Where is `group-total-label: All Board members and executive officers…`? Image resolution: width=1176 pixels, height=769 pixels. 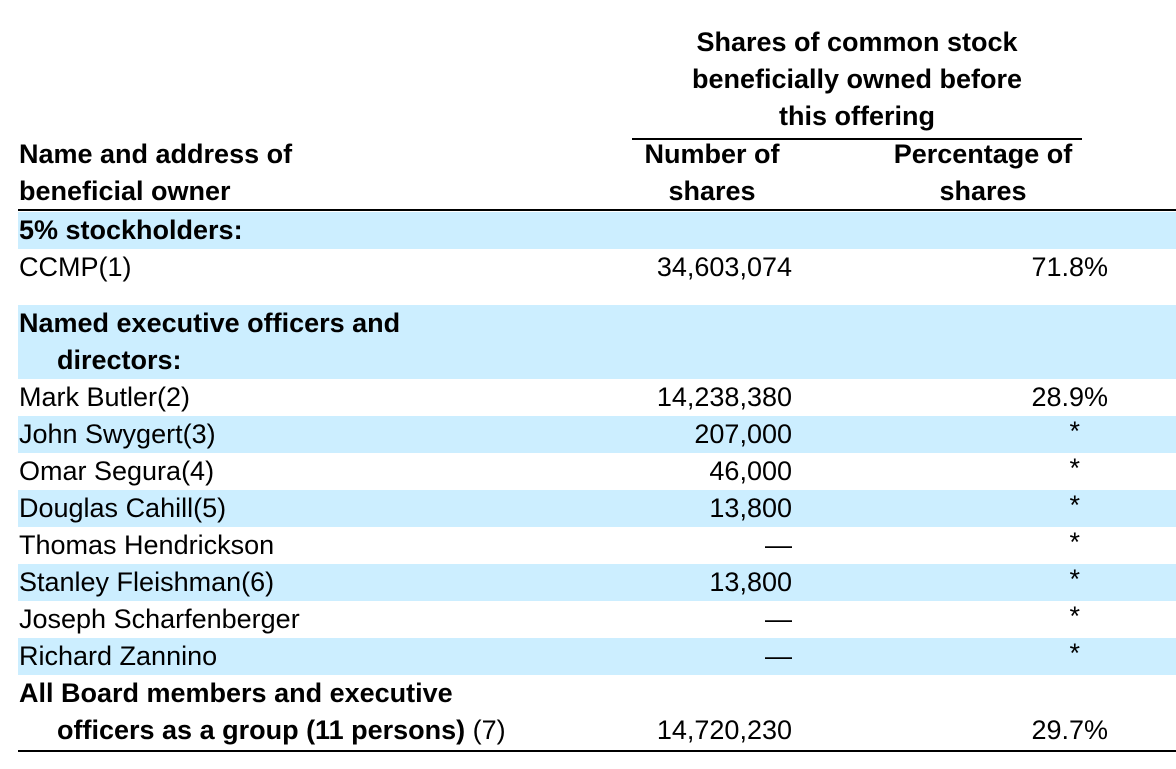
group-total-label: All Board members and executive officers… is located at coordinates (262, 712).